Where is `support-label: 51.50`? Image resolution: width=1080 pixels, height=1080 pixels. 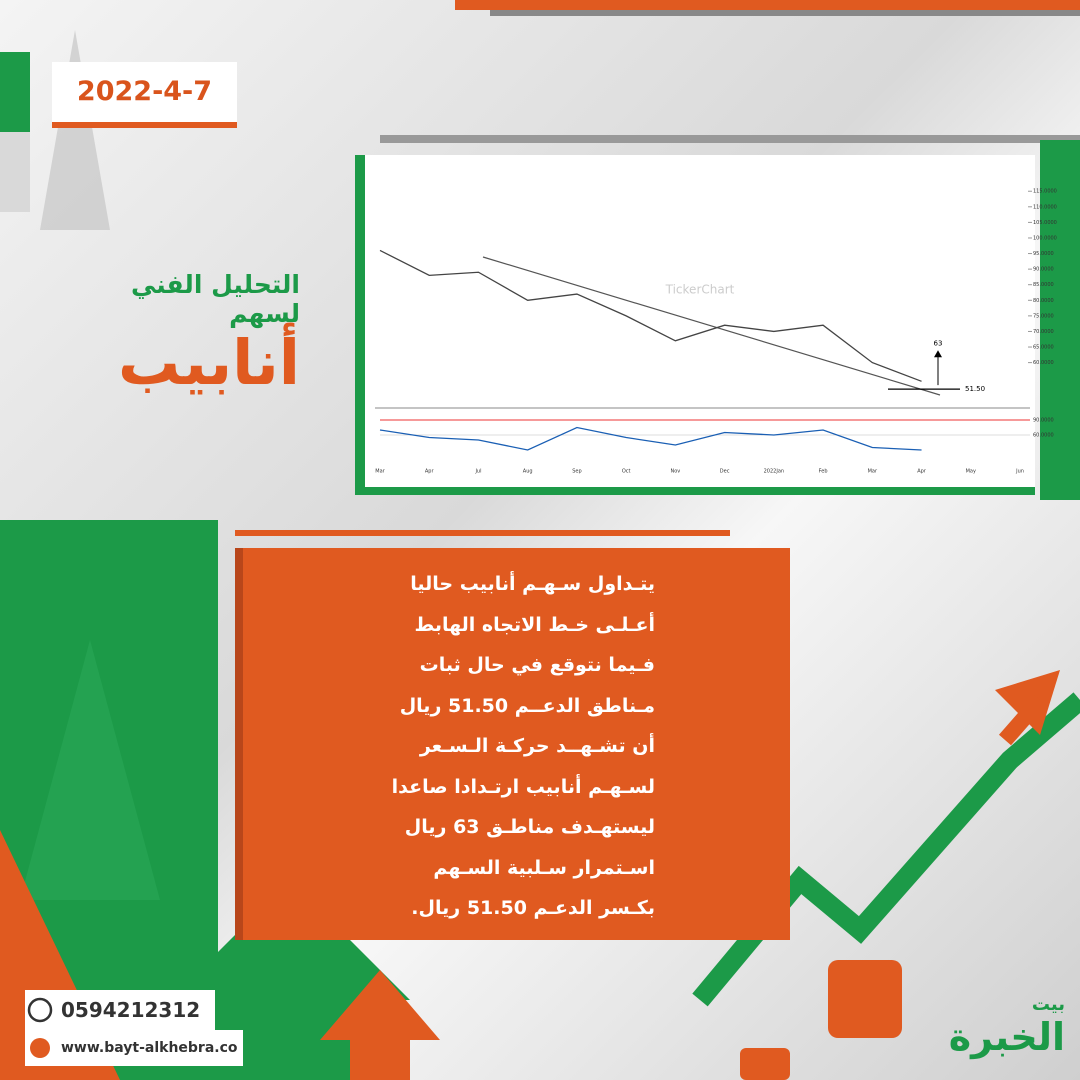
support-label: 51.50 is located at coordinates (975, 389).